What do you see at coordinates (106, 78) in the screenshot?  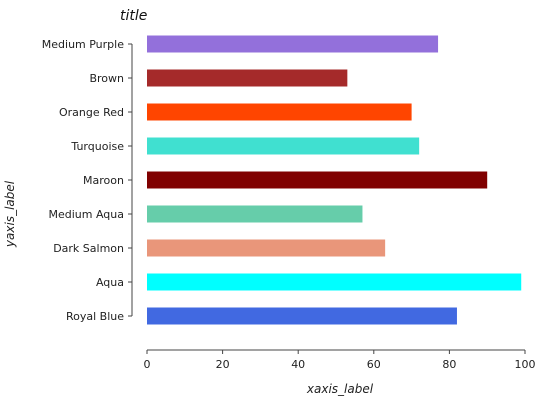 I see `y-tick-label: Brown` at bounding box center [106, 78].